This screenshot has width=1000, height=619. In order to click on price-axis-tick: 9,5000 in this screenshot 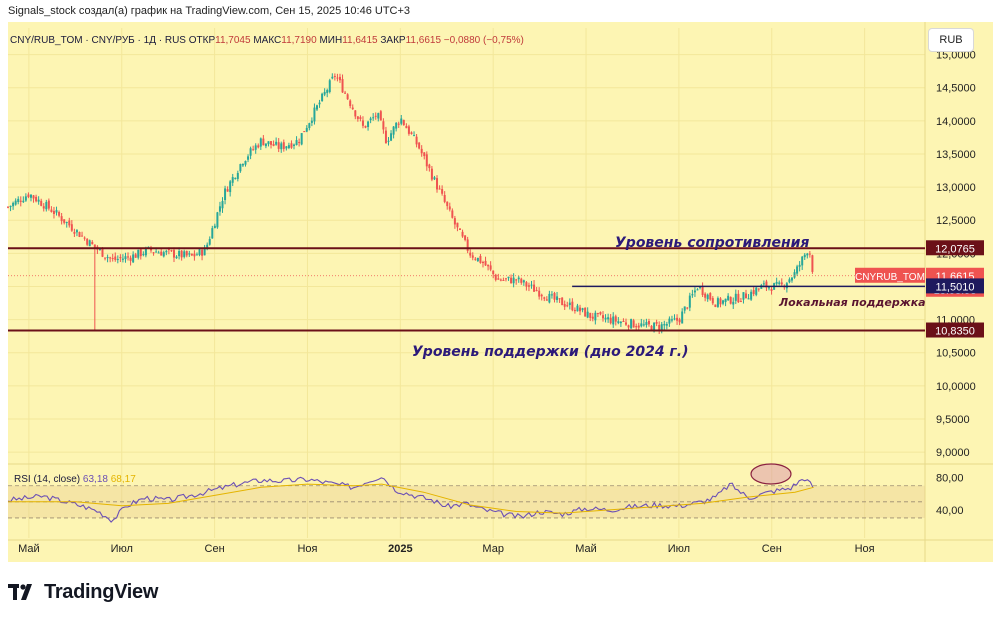, I will do `click(953, 420)`.